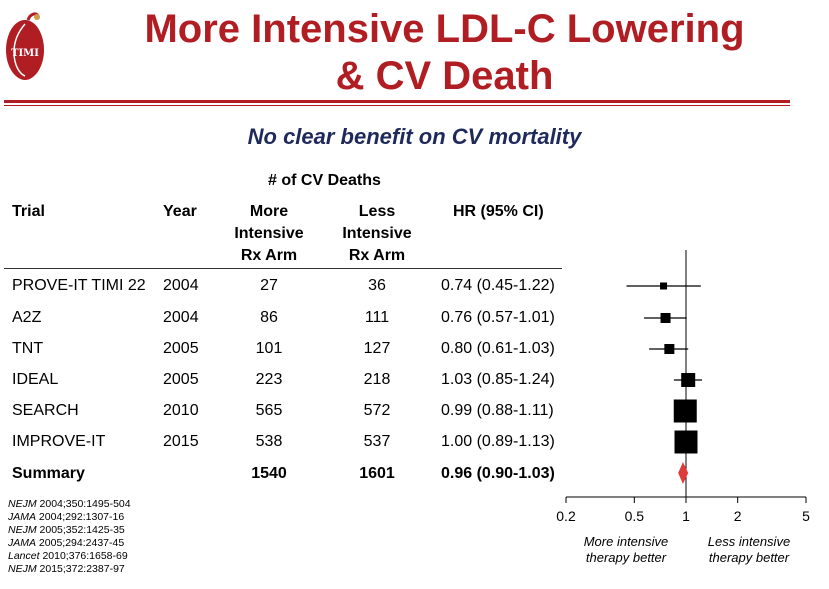 This screenshot has height=589, width=829. Describe the element at coordinates (269, 410) in the screenshot. I see `more-intensive-deaths: 565` at that location.